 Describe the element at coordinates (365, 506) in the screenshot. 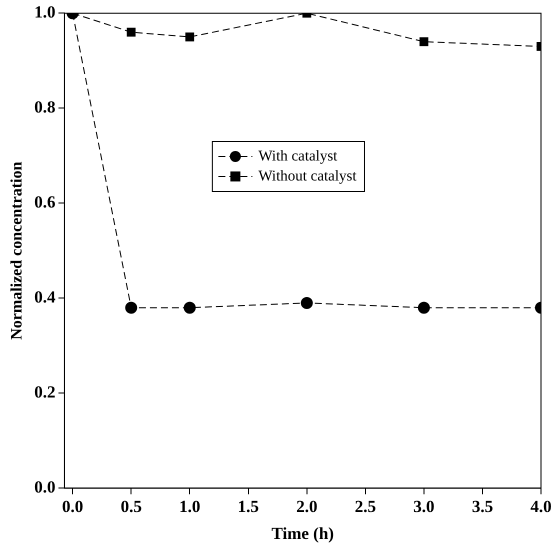

I see `x-tick-label: 2.5` at that location.